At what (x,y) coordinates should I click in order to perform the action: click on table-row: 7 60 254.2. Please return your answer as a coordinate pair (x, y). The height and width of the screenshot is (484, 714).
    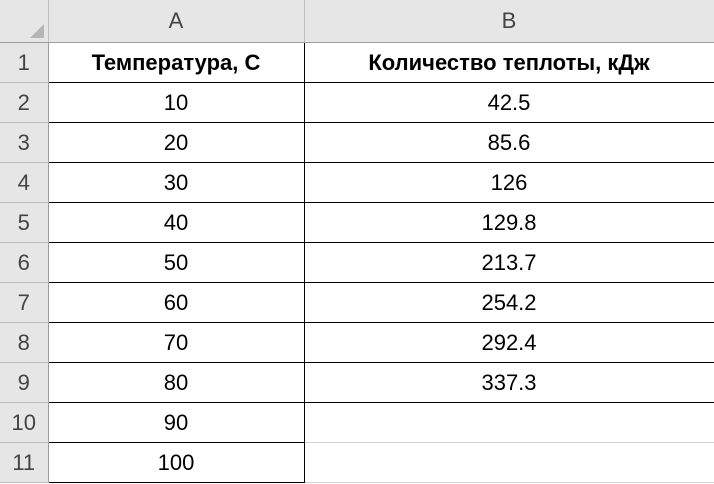
    Looking at the image, I should click on (357, 302).